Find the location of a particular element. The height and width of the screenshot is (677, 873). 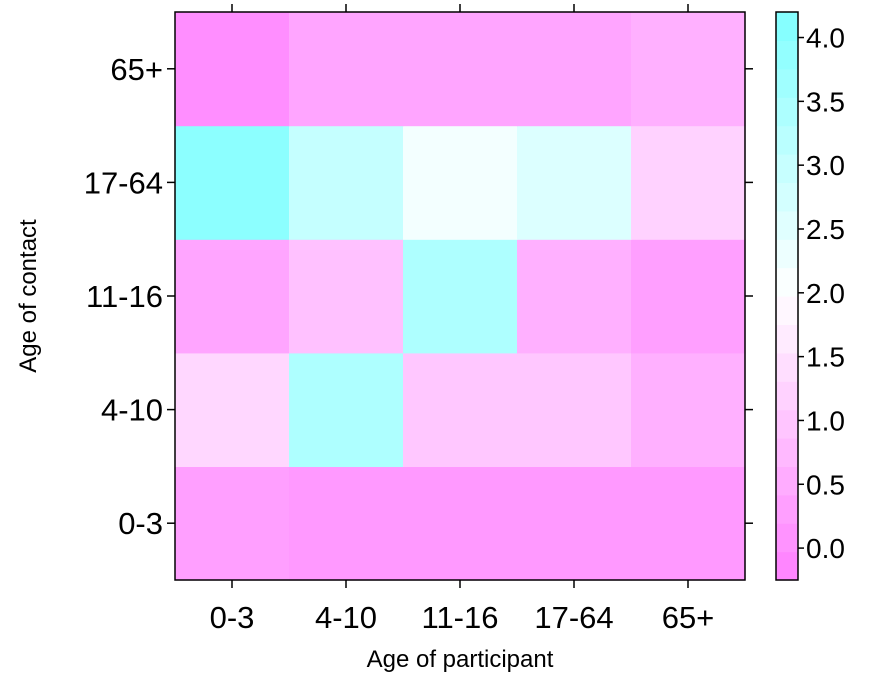

colorbar: 0.0 0.5 1.0 1.5 2.0 2.5 3.0 3.5 4.0 is located at coordinates (810, 296).